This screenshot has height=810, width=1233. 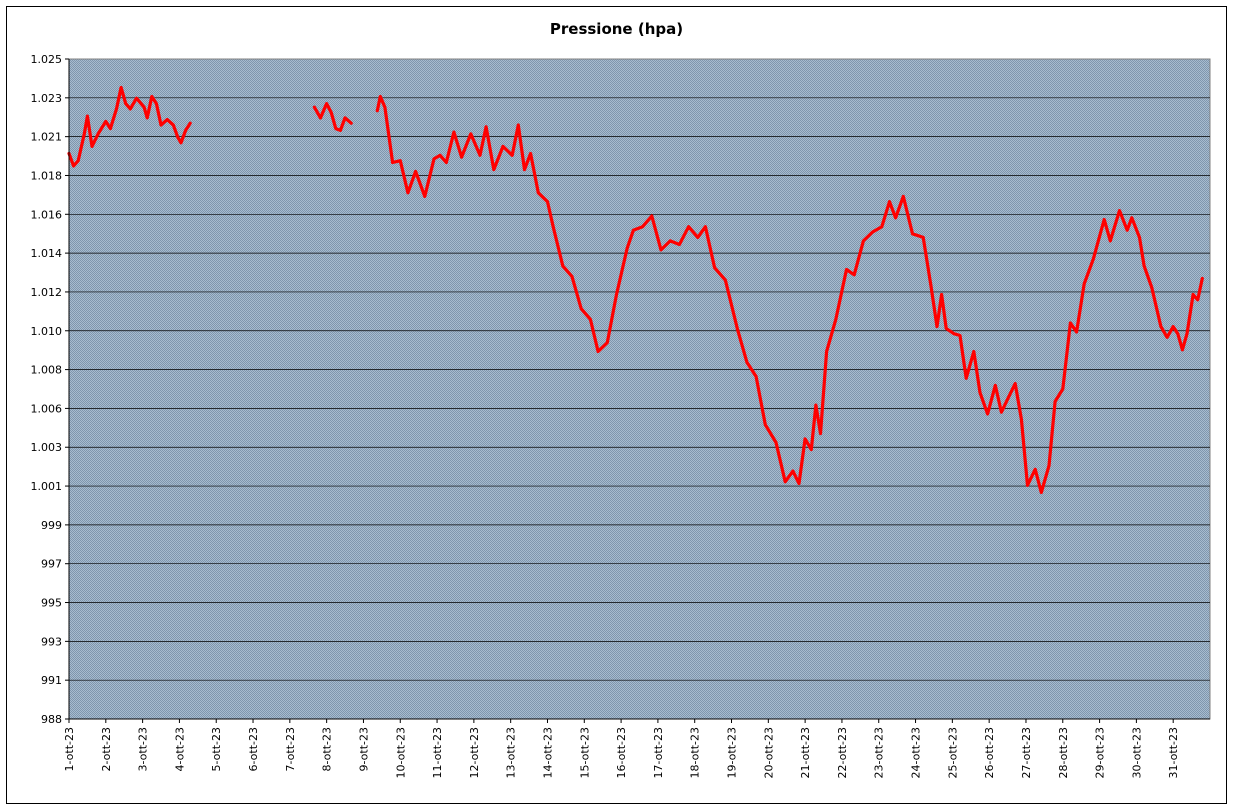 I want to click on y-tick-label: 1.008, so click(x=47, y=370).